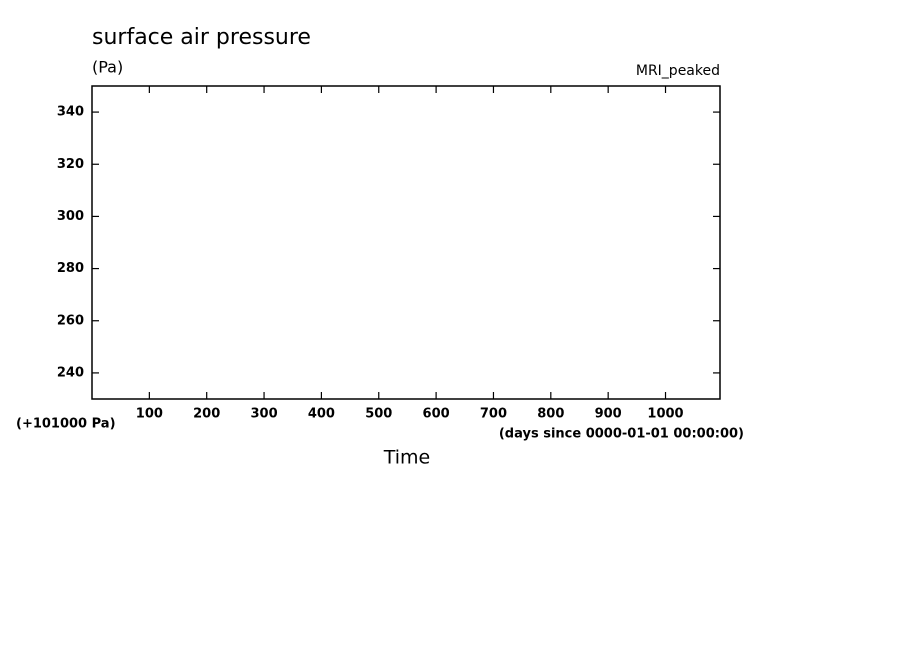 Image resolution: width=904 pixels, height=654 pixels. I want to click on x-tick-label: 200, so click(206, 414).